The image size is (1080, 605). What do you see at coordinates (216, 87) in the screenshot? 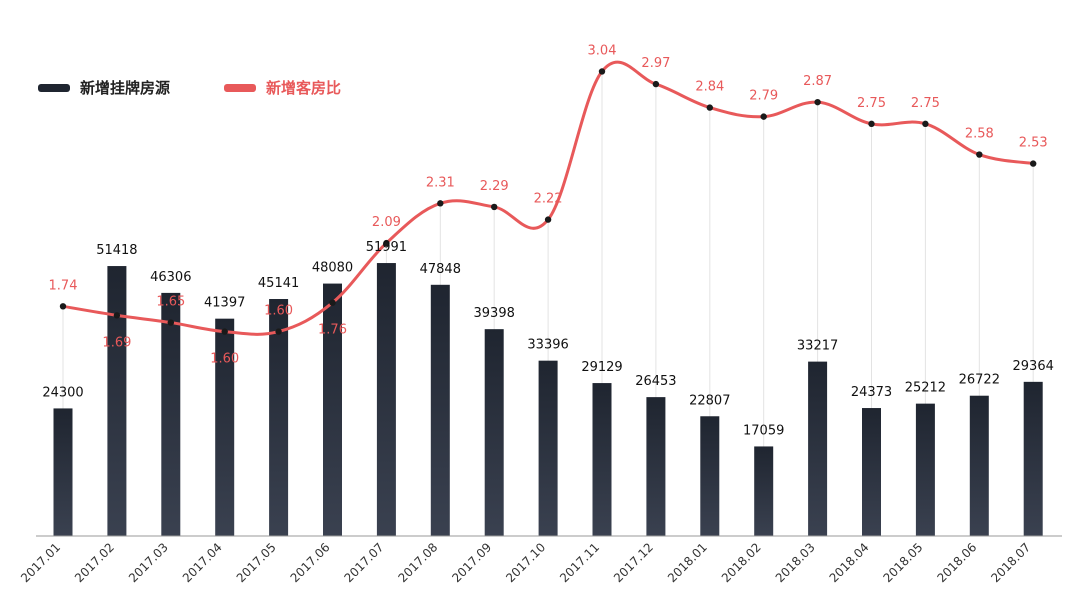
I see `legend: 新增挂牌房源 新增客房比` at bounding box center [216, 87].